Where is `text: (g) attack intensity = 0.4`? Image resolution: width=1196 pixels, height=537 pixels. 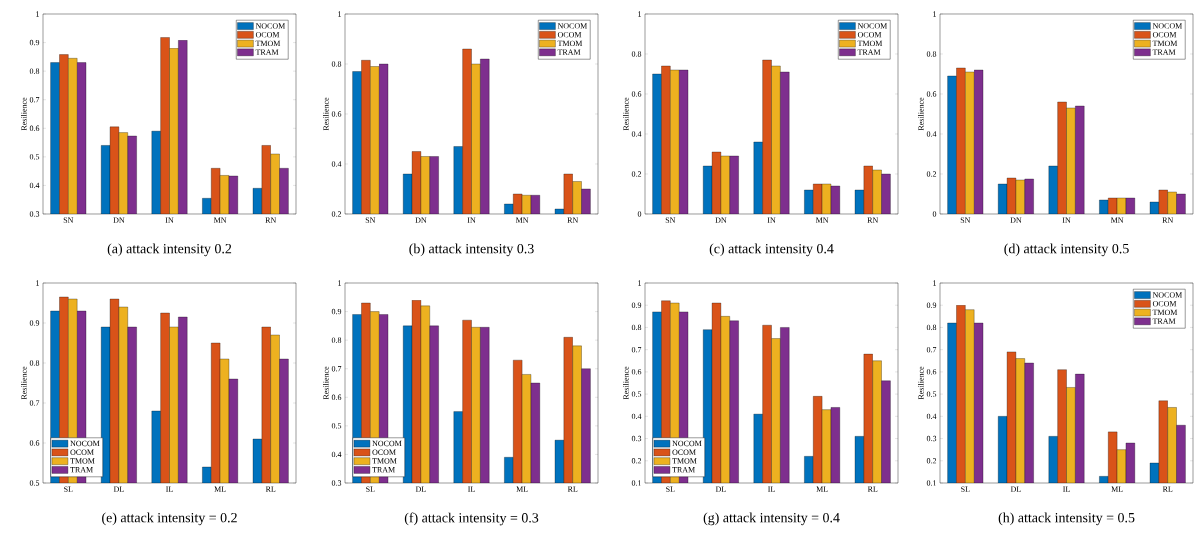 text: (g) attack intensity = 0.4 is located at coordinates (771, 519).